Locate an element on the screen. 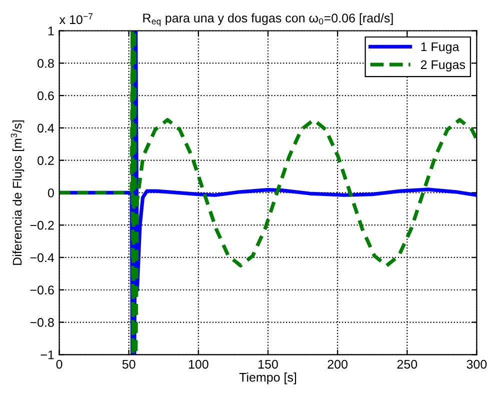 Image resolution: width=494 pixels, height=410 pixels. x-tick-label: 150 is located at coordinates (268, 364).